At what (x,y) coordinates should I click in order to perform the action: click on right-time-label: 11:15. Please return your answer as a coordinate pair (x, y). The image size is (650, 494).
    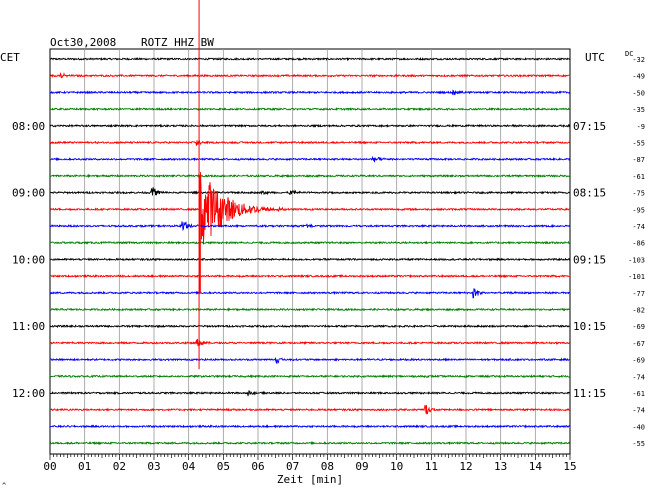
    Looking at the image, I should click on (589, 393).